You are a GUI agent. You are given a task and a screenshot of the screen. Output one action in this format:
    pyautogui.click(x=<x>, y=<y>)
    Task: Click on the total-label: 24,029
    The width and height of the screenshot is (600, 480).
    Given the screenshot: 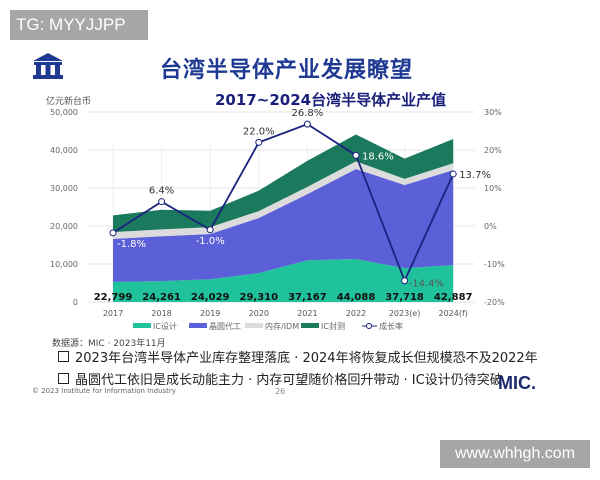 What is the action you would take?
    pyautogui.click(x=210, y=297)
    